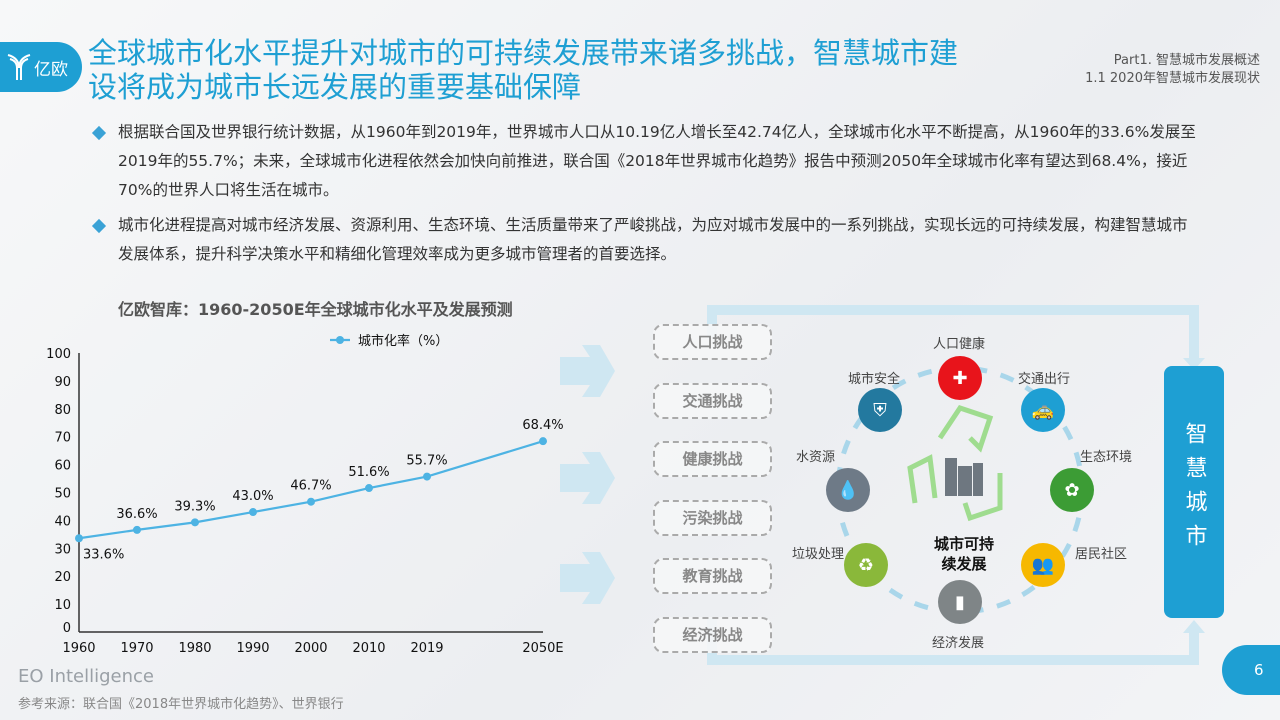  Describe the element at coordinates (964, 477) in the screenshot. I see `city-buildings-icon` at that location.